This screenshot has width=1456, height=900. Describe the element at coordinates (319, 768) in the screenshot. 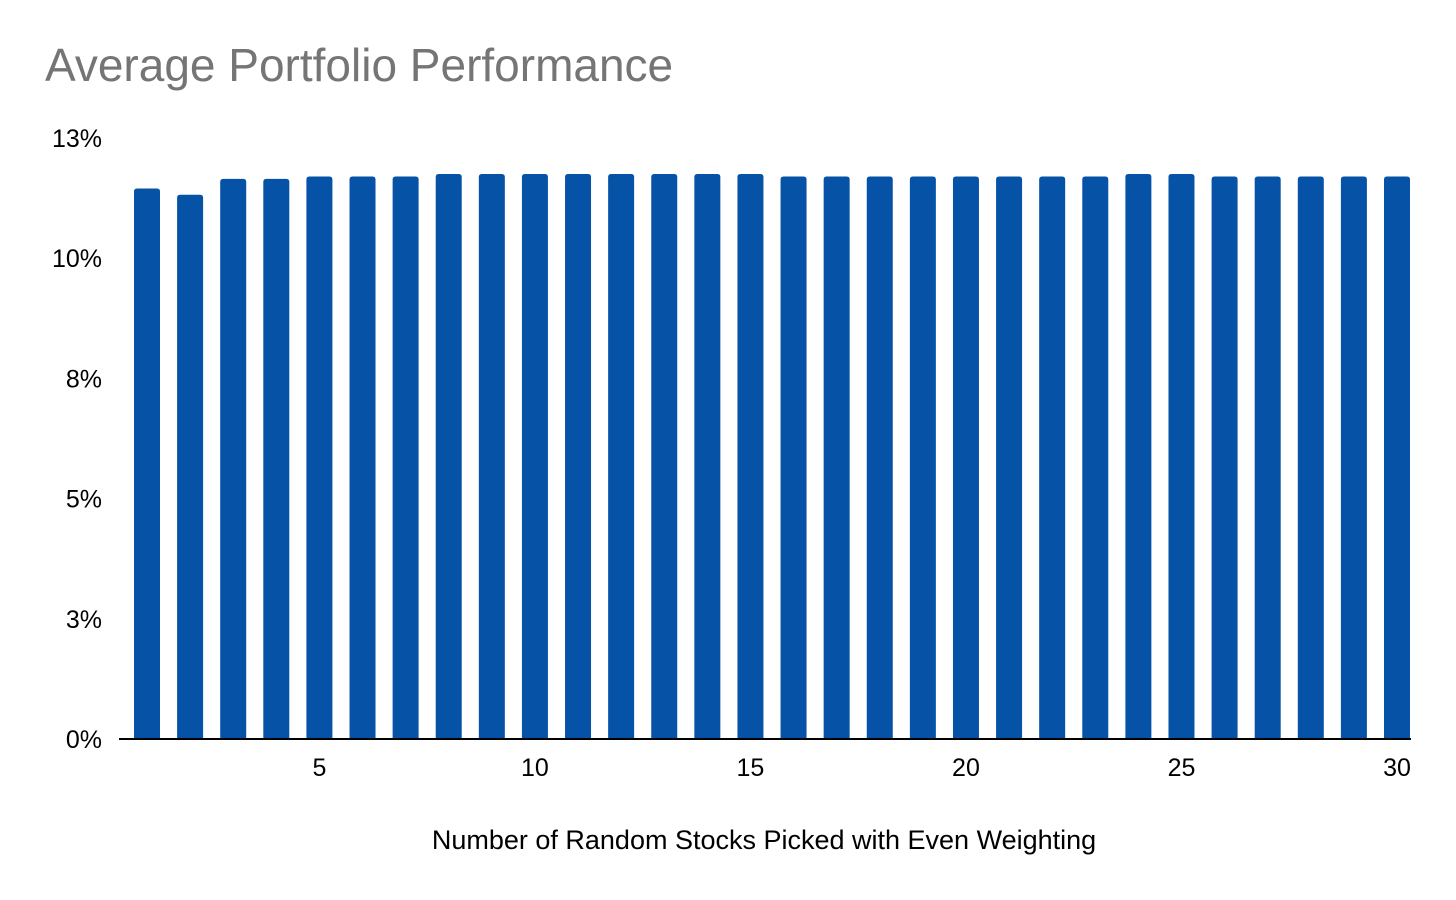

I see `x-tick-label: 5` at that location.